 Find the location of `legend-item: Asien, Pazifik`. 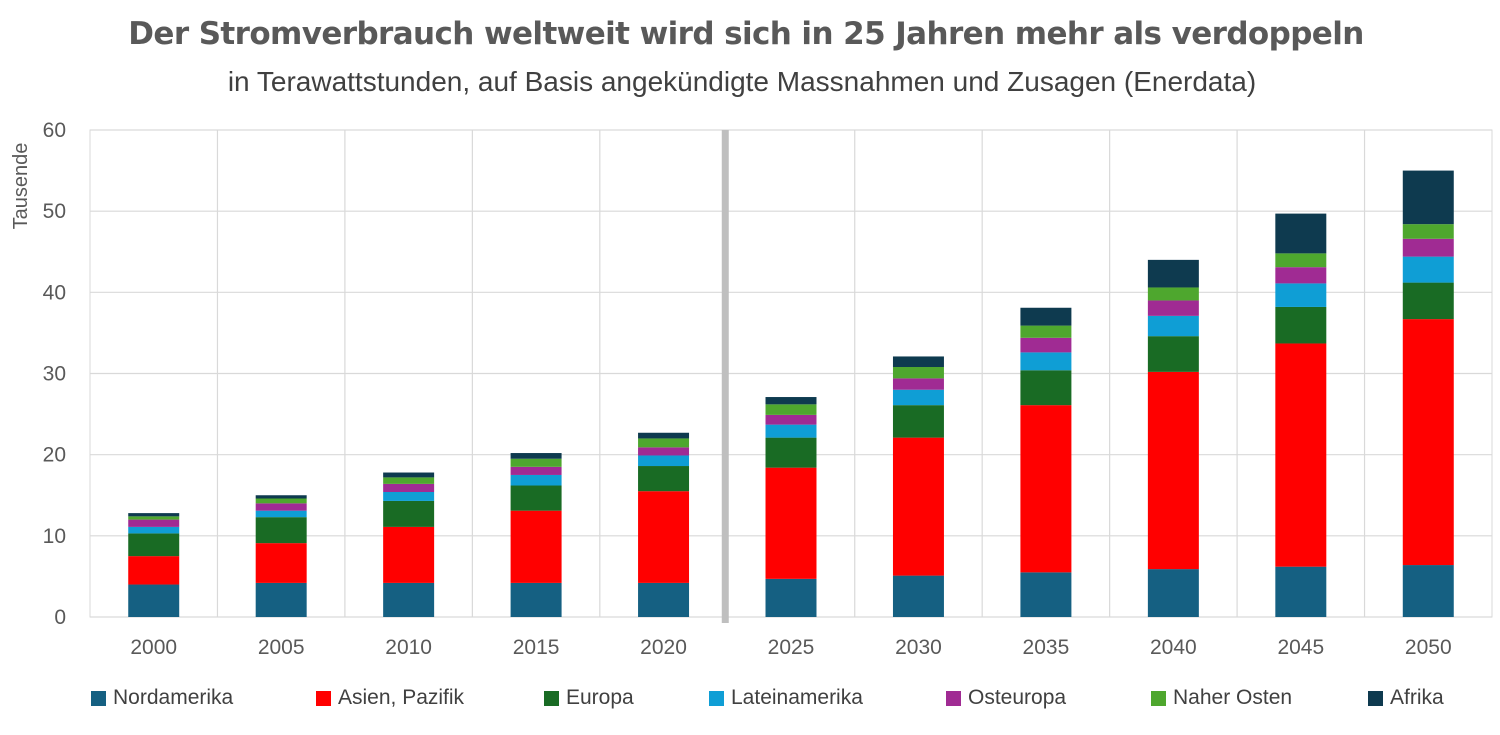

legend-item: Asien, Pazifik is located at coordinates (390, 698).